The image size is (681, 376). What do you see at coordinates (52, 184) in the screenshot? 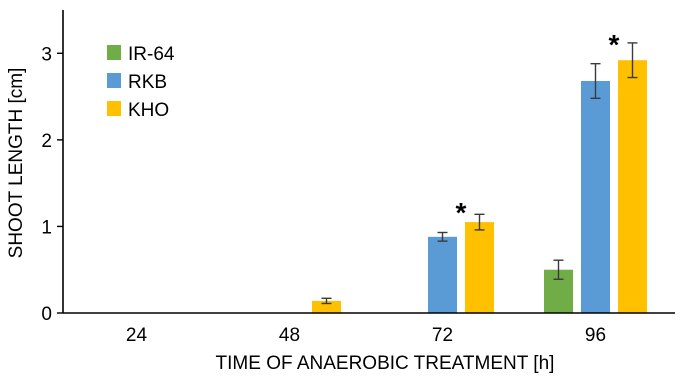
I see `y-ticks: 0 1 2 3` at bounding box center [52, 184].